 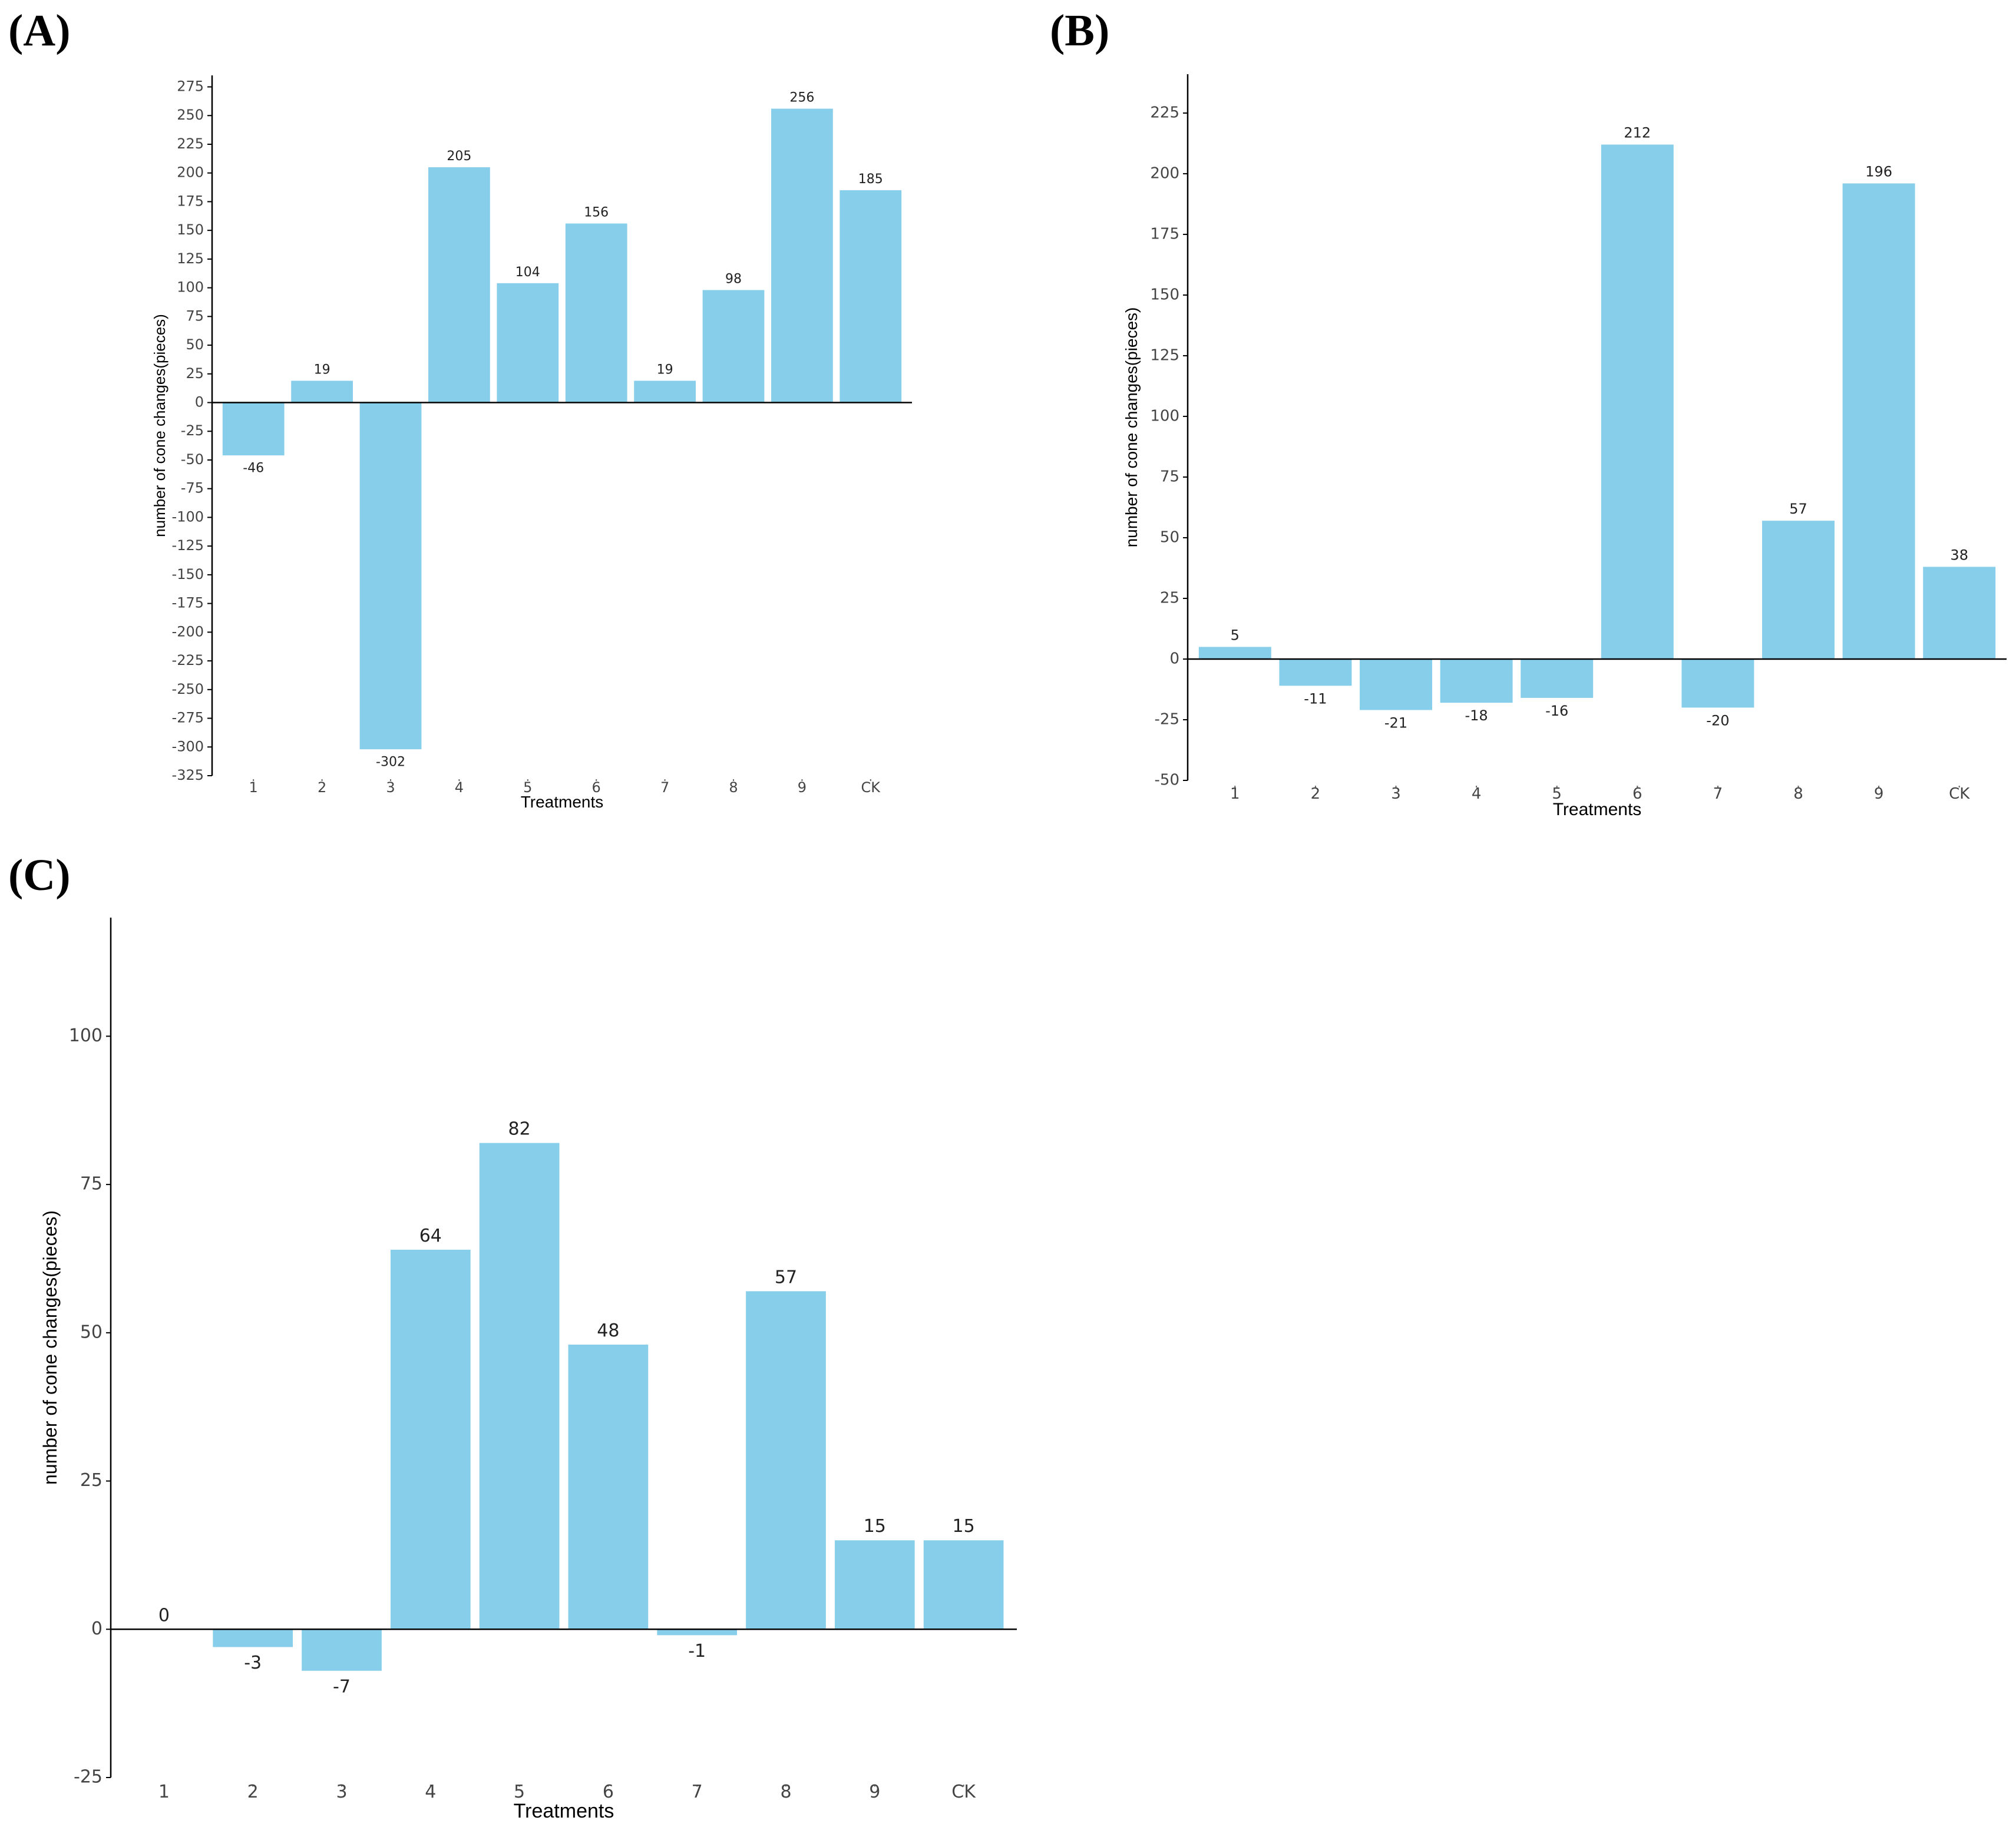 I want to click on y-tick-label: 75, so click(x=195, y=315).